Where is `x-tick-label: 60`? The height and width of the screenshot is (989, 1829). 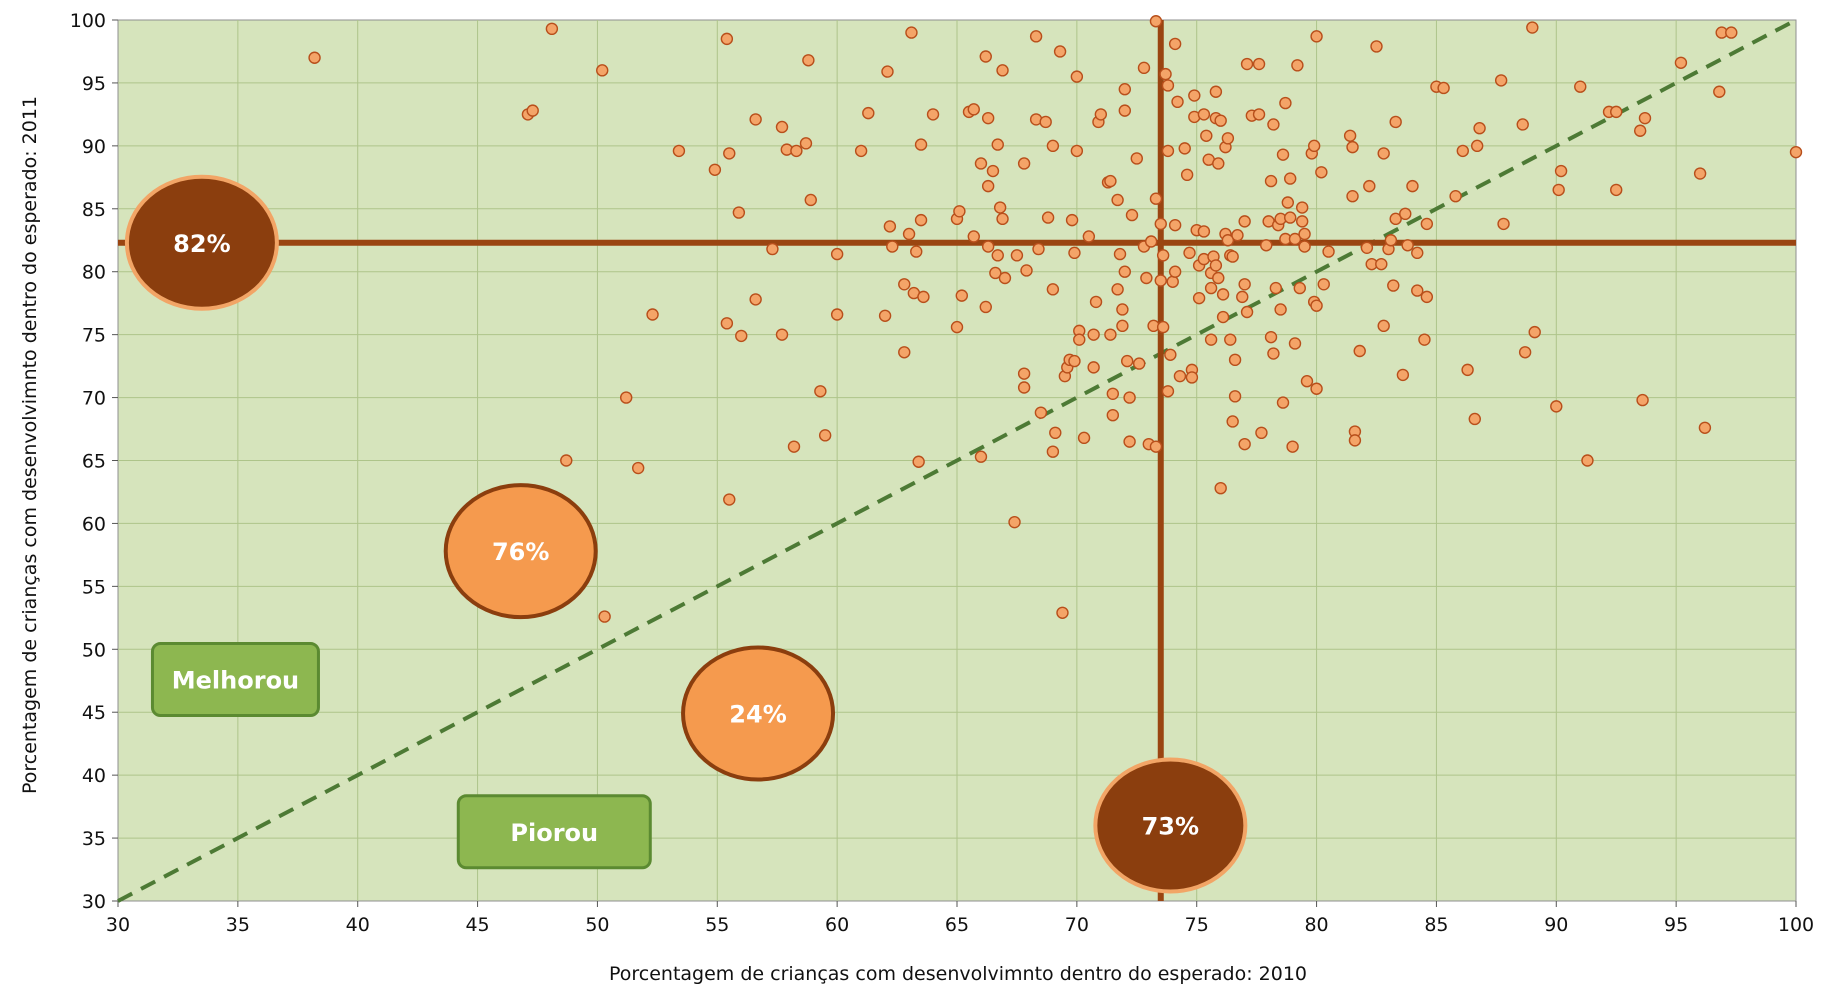 x-tick-label: 60 is located at coordinates (837, 925).